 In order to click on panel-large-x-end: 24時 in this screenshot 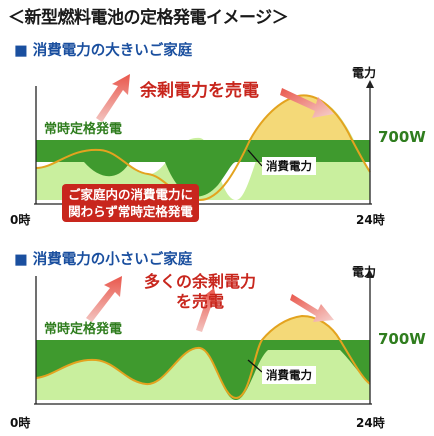, I will do `click(370, 220)`.